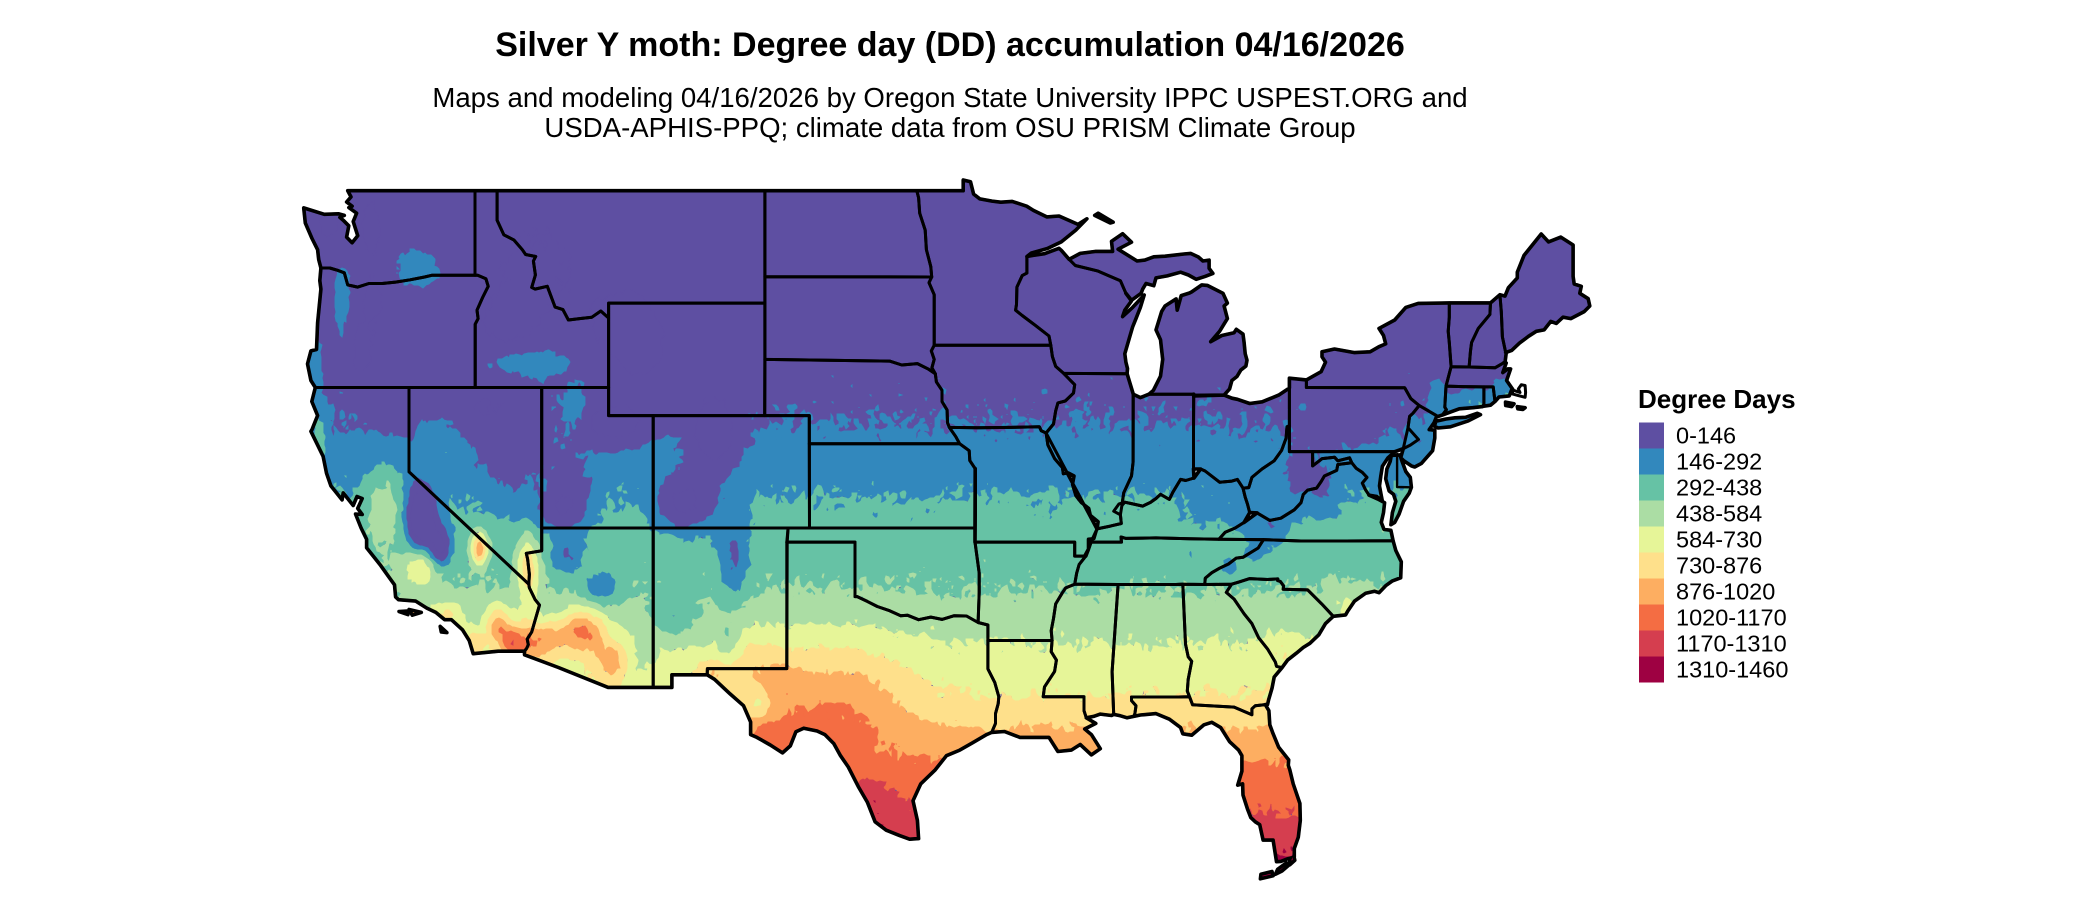 This screenshot has height=897, width=2100. I want to click on svg-text: 0-146, so click(1706, 436).